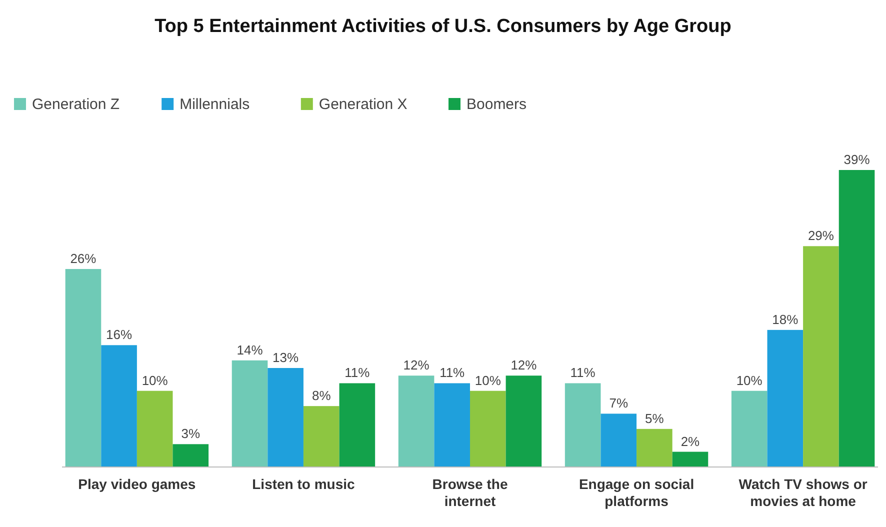 The image size is (886, 527). What do you see at coordinates (215, 104) in the screenshot?
I see `legend-label: Millennials` at bounding box center [215, 104].